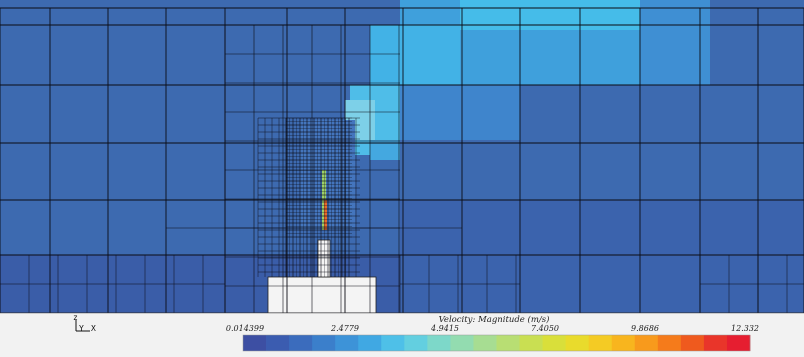  Describe the element at coordinates (93, 328) in the screenshot. I see `triad-x-label: X` at that location.